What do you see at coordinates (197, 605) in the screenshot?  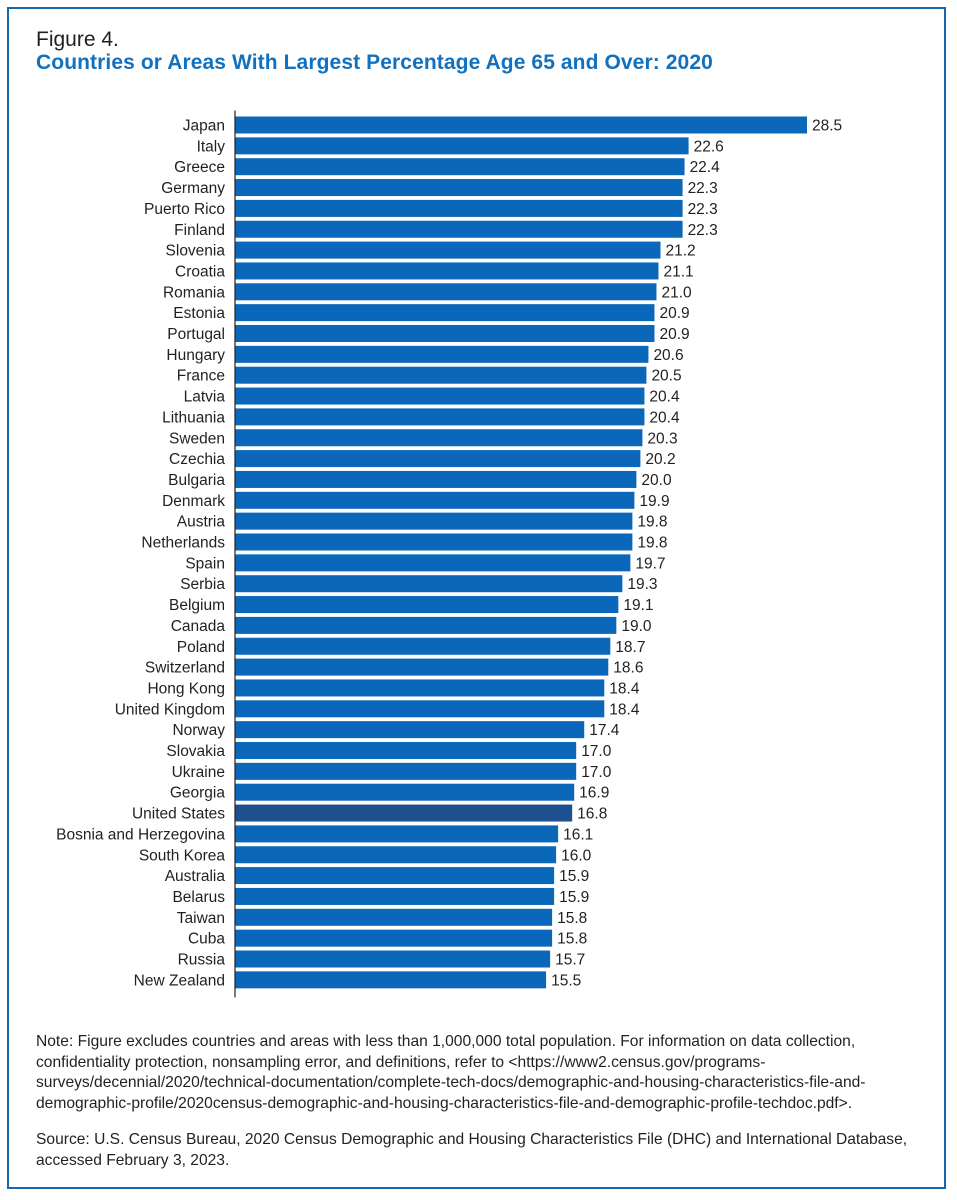 I see `category-label: Belgium` at bounding box center [197, 605].